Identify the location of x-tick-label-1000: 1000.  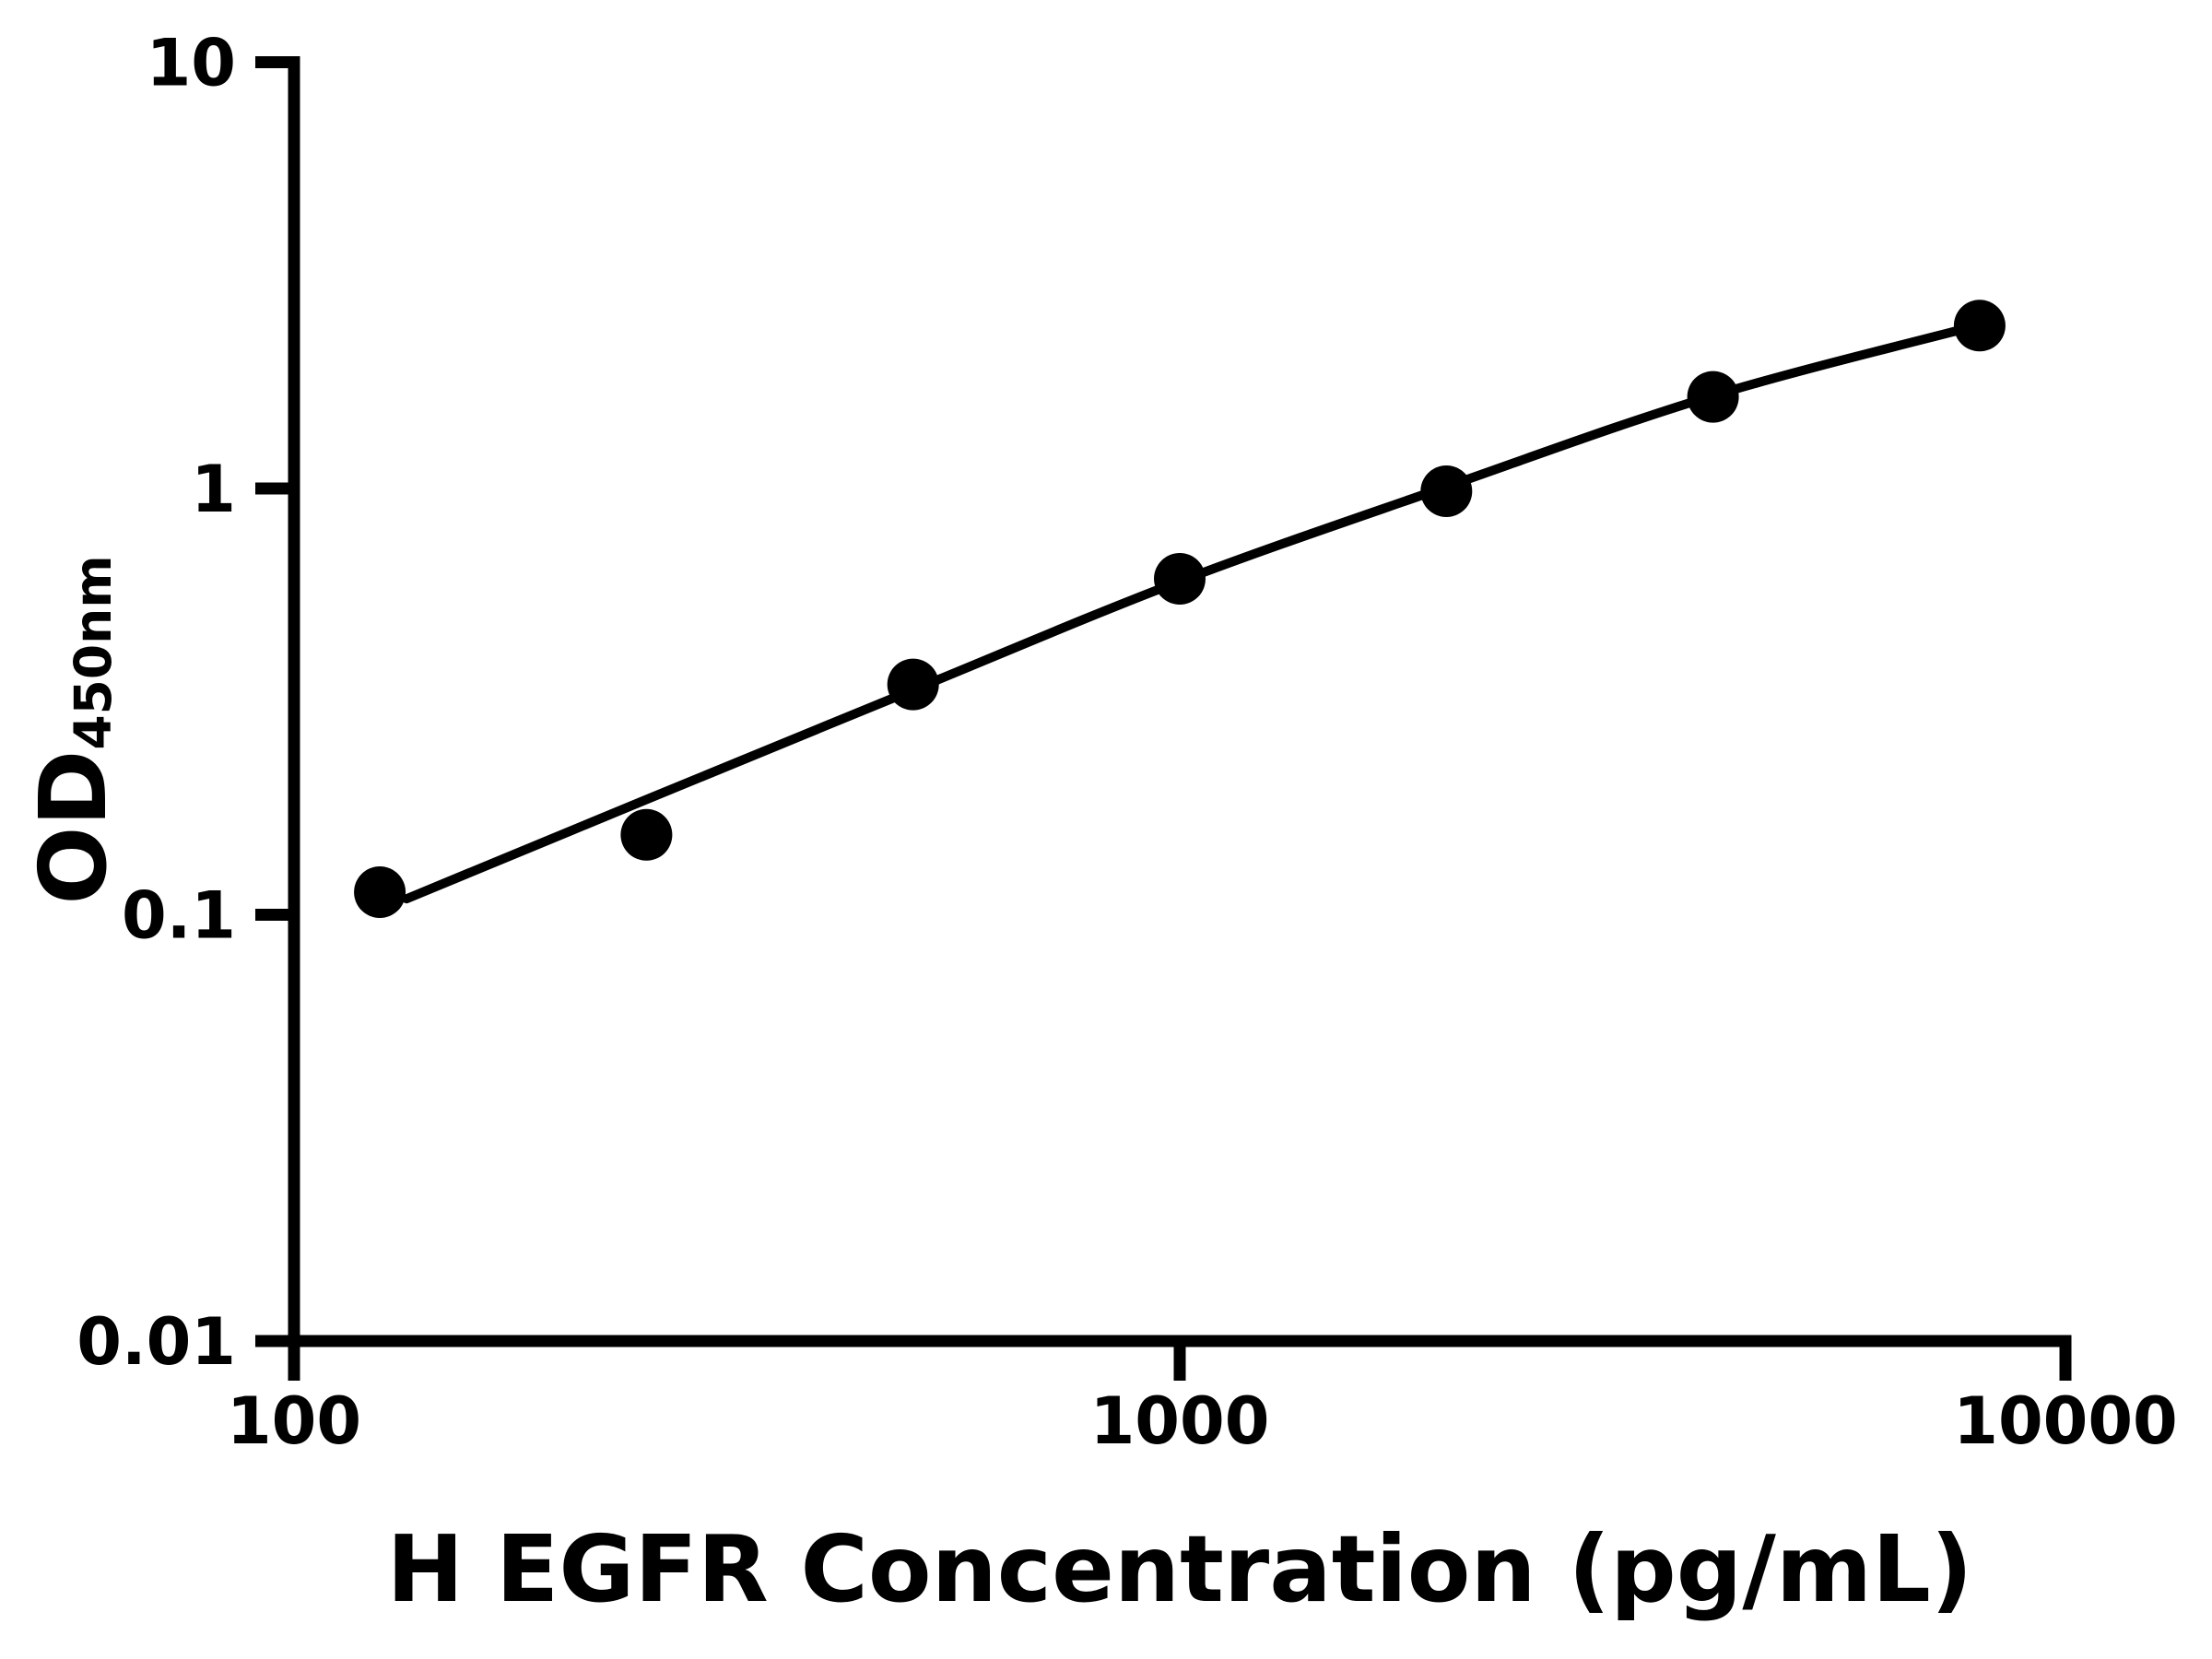
(1180, 1421).